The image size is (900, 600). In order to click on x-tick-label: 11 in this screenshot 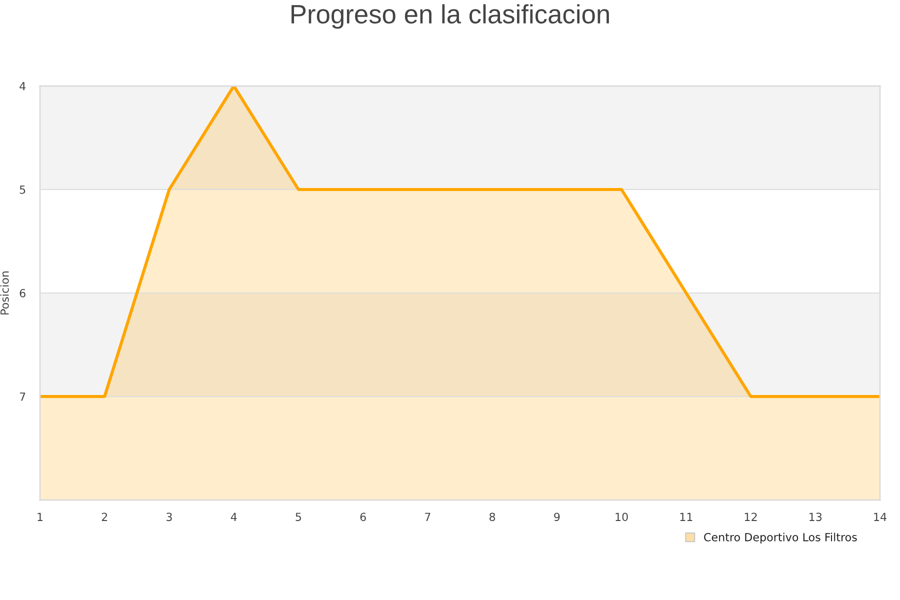, I will do `click(686, 516)`.